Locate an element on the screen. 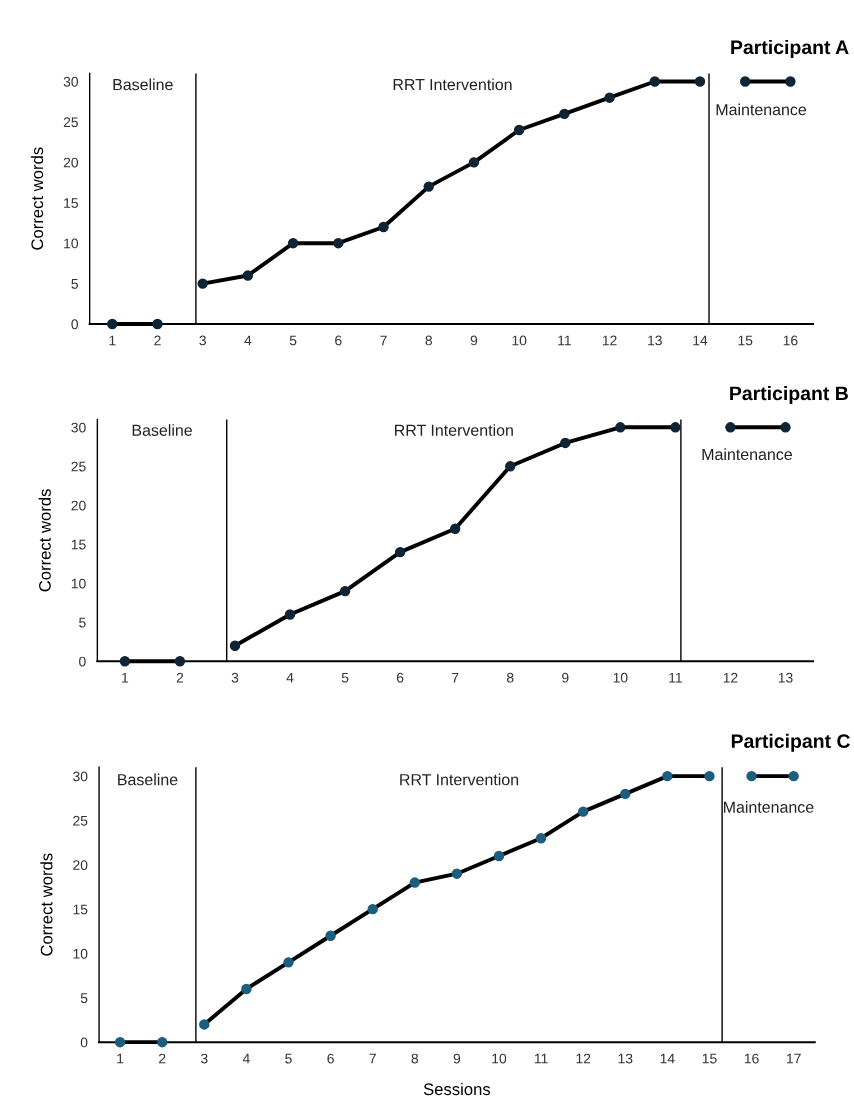 This screenshot has height=1104, width=854. chart-title: Participant A is located at coordinates (790, 49).